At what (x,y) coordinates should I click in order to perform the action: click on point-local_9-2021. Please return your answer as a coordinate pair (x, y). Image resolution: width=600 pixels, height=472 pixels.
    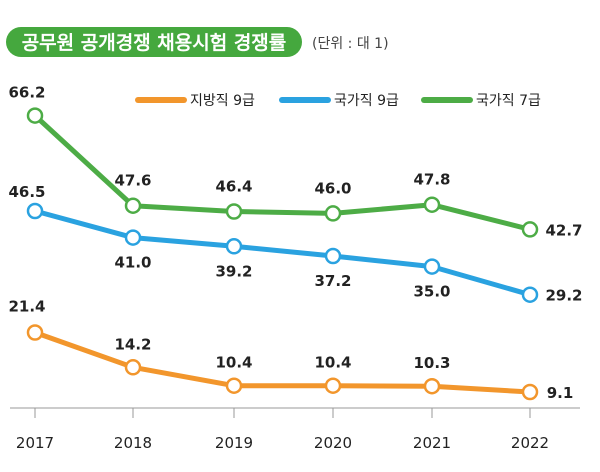
    Looking at the image, I should click on (432, 386).